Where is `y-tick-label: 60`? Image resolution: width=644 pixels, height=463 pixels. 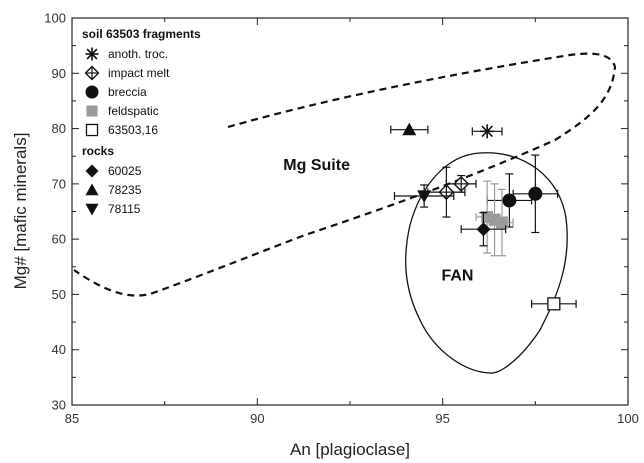
y-tick-label: 60 is located at coordinates (59, 239).